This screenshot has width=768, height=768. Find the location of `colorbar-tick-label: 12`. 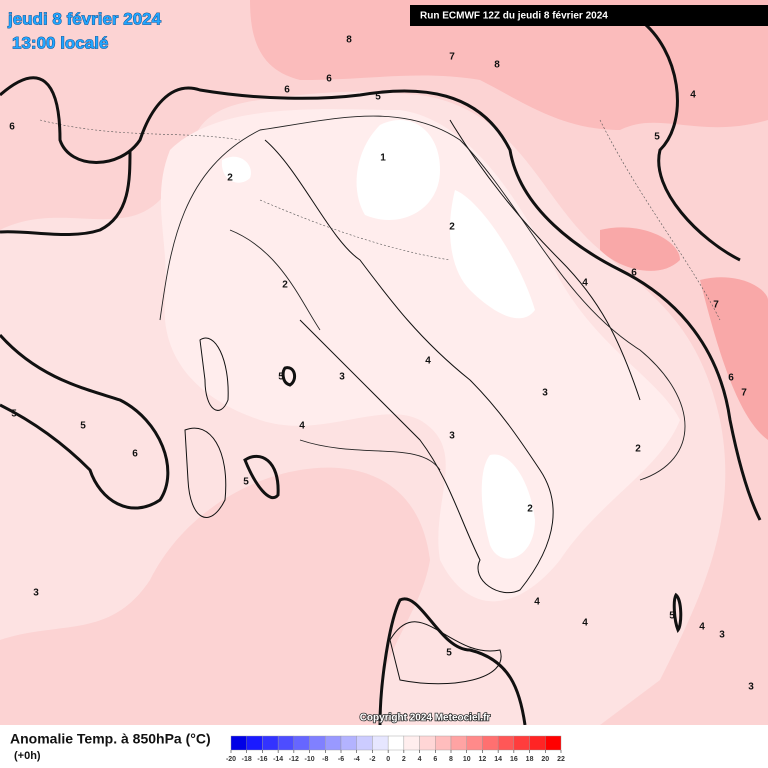

colorbar-tick-label: 12 is located at coordinates (483, 759).